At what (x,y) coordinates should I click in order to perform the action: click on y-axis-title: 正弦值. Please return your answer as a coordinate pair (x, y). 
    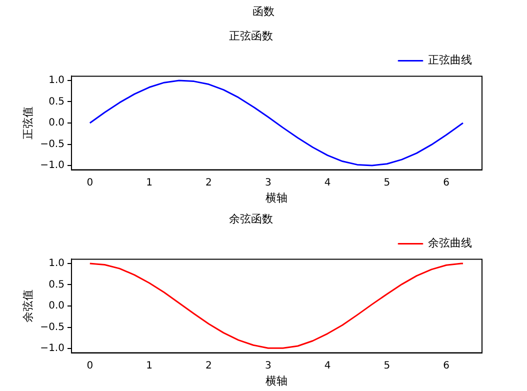
    Looking at the image, I should click on (27, 123).